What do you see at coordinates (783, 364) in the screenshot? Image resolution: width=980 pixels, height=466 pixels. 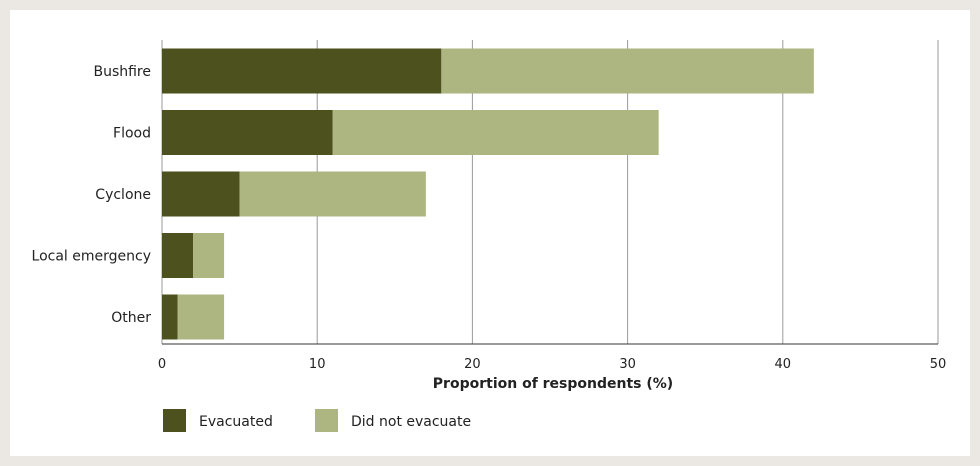 I see `x-tick-label: 40` at bounding box center [783, 364].